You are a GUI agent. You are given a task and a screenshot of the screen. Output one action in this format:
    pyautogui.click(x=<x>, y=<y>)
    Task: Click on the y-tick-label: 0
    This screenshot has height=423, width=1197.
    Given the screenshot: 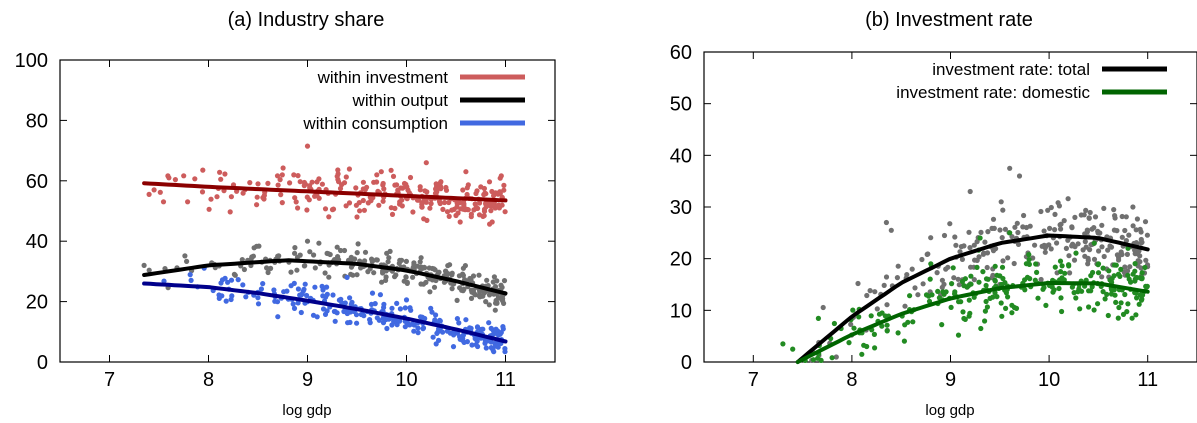 What is the action you would take?
    pyautogui.click(x=686, y=363)
    